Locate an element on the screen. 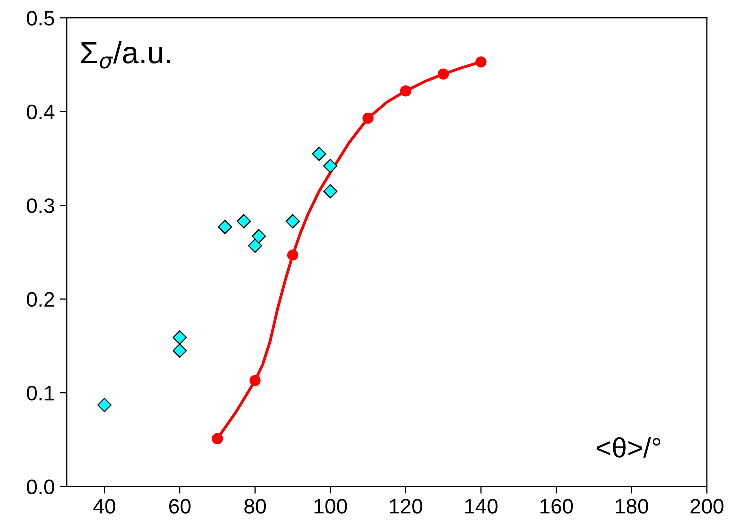  x-tick-label: 140 is located at coordinates (481, 506).